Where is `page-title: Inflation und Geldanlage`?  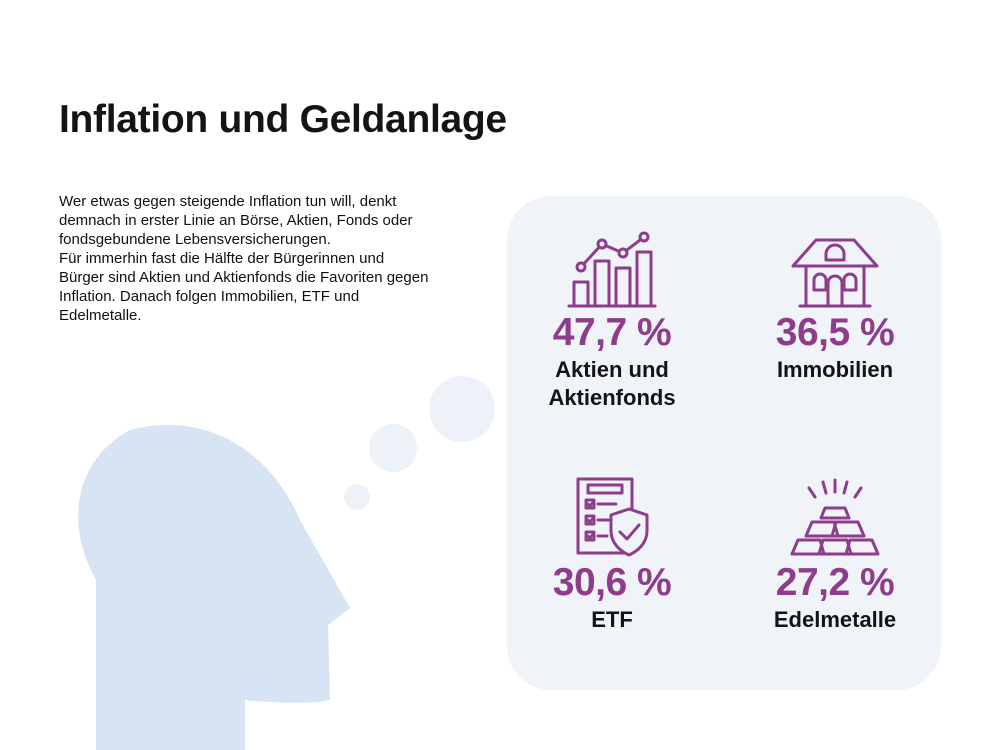
page-title: Inflation und Geldanlage is located at coordinates (283, 119).